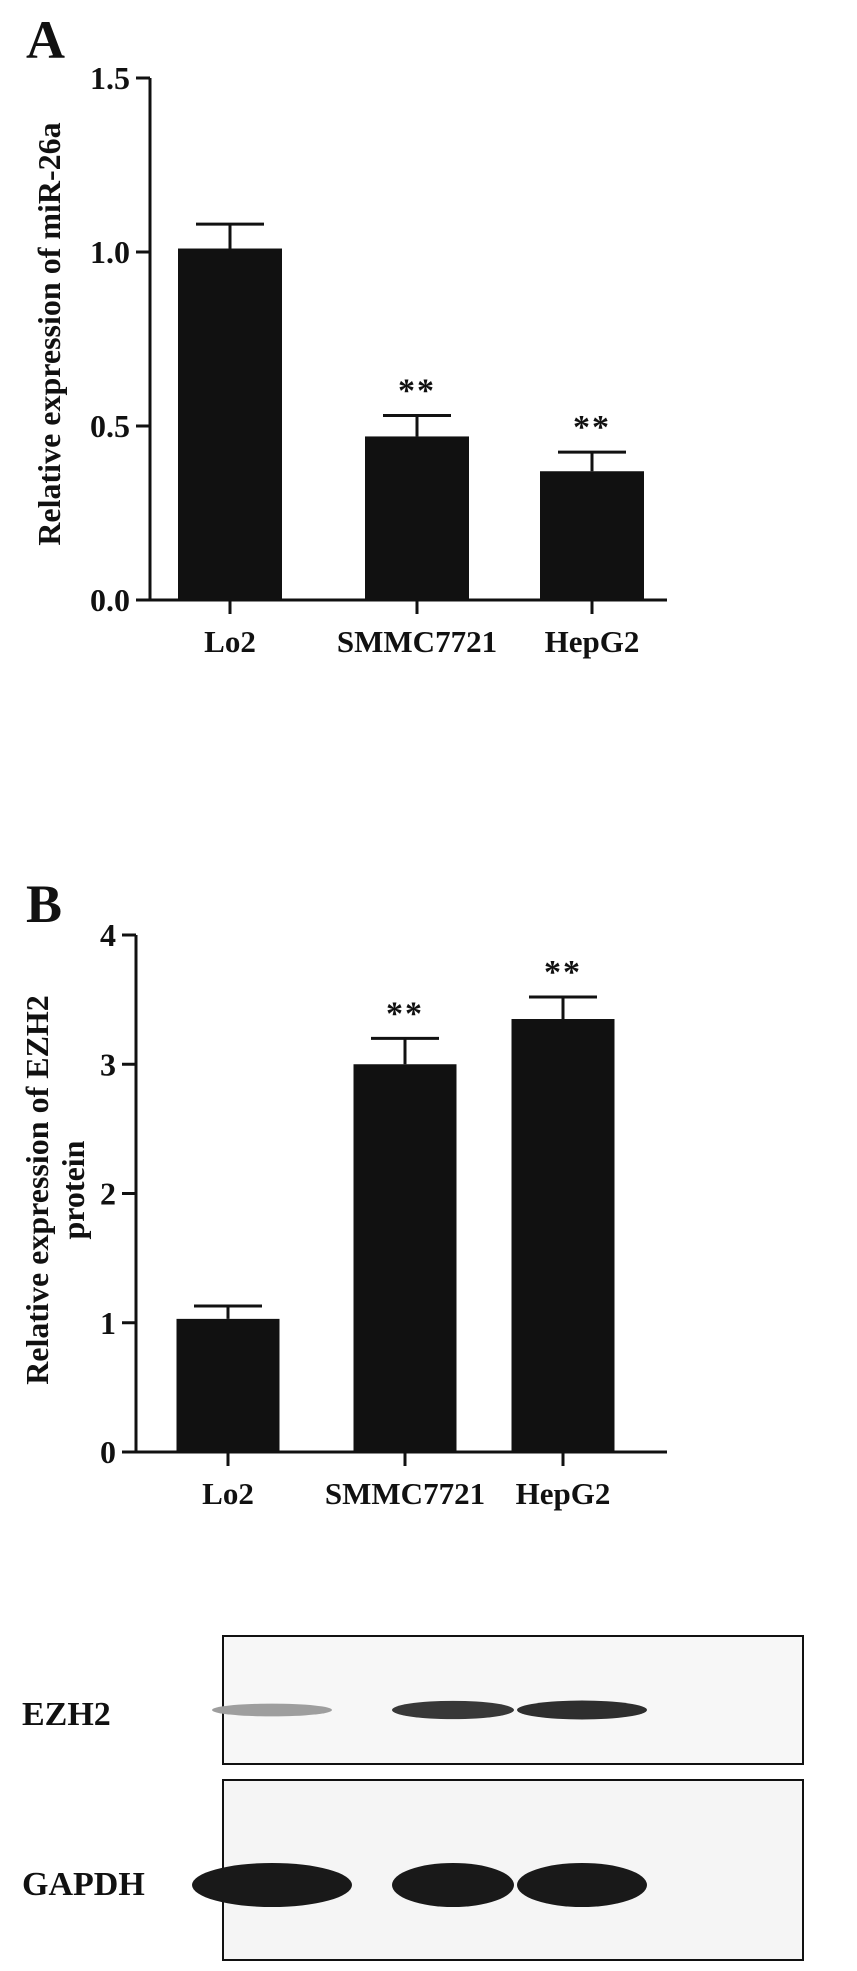  I want to click on y-axis-label: Relative expression of miR-26a, so click(49, 333).